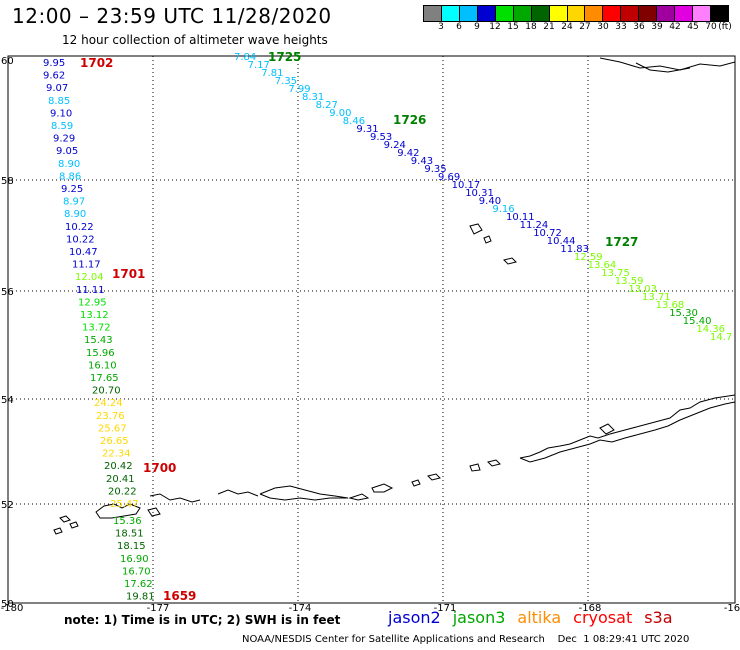  I want to click on swh-value: 8.31, so click(313, 97).